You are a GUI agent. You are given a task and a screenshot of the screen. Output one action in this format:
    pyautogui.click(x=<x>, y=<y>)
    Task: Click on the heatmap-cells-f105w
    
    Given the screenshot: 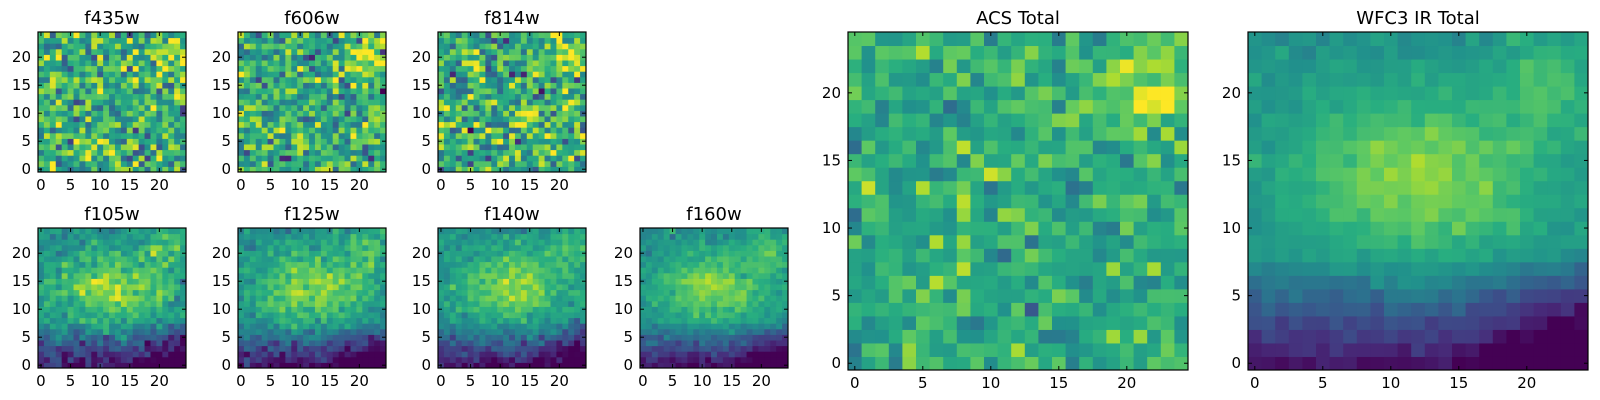 What is the action you would take?
    pyautogui.click(x=112, y=298)
    